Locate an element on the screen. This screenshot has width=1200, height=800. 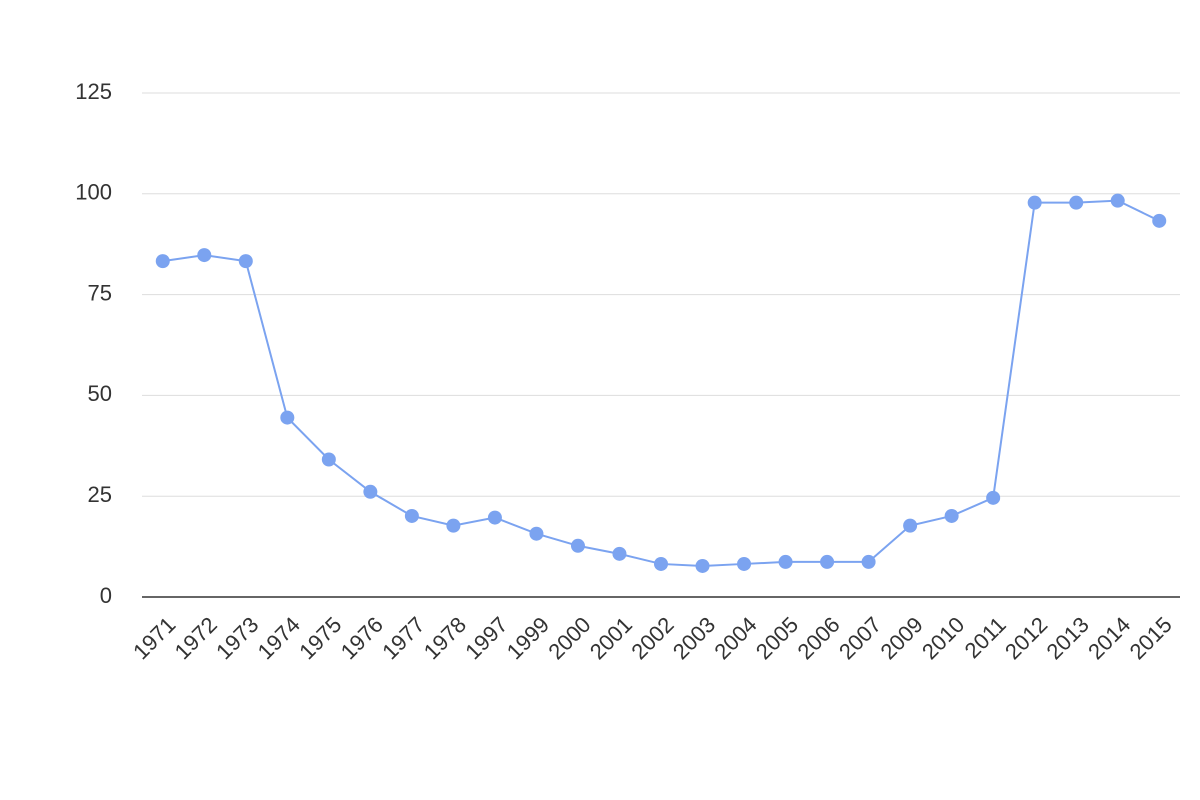
y-tick-label: 25 is located at coordinates (100, 494).